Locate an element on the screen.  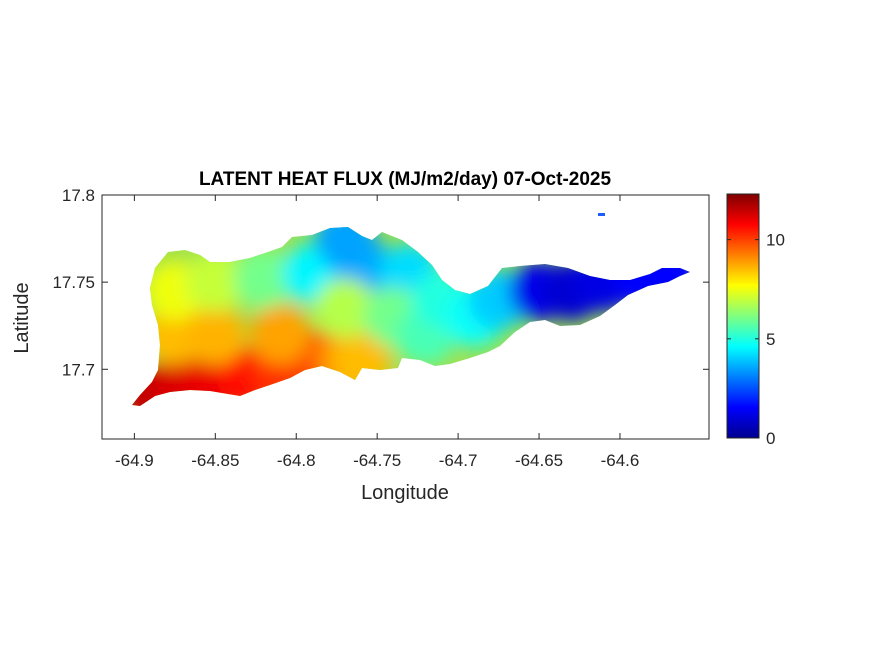
x-tick-label: -64.85 is located at coordinates (215, 460).